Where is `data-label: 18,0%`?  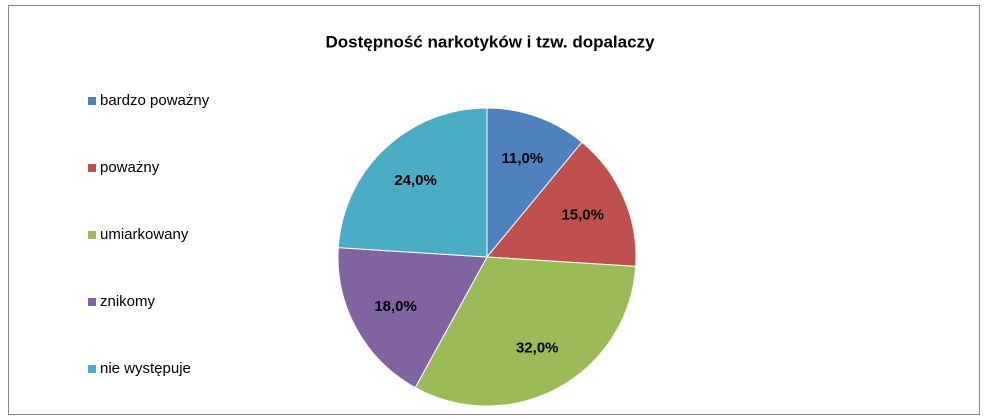
data-label: 18,0% is located at coordinates (395, 306).